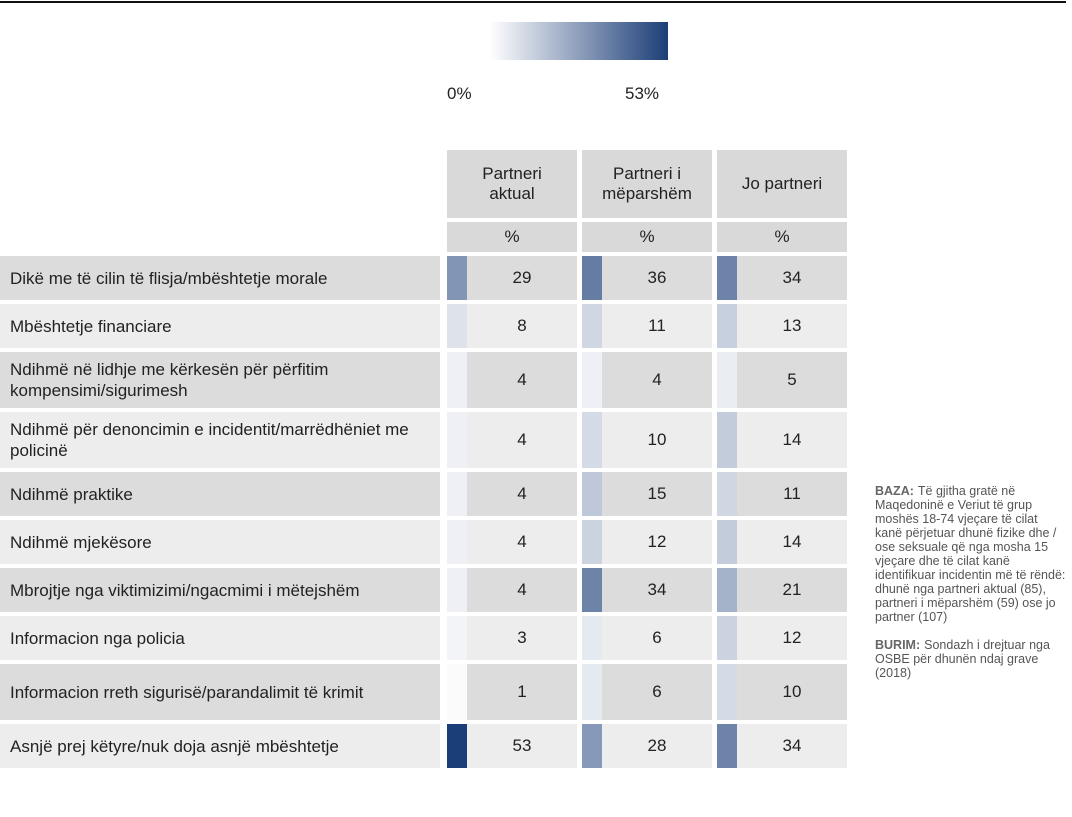 The image size is (1072, 817). I want to click on value-cell: 13, so click(792, 326).